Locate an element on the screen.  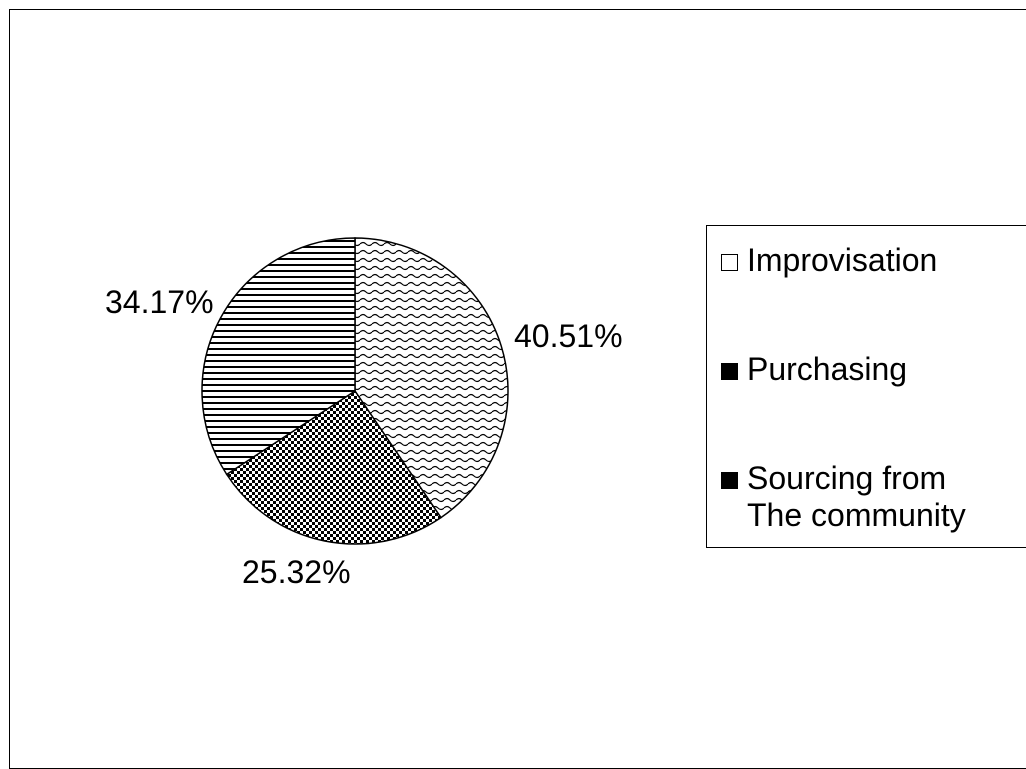
legend-label-purchasing: Purchasing is located at coordinates (827, 369).